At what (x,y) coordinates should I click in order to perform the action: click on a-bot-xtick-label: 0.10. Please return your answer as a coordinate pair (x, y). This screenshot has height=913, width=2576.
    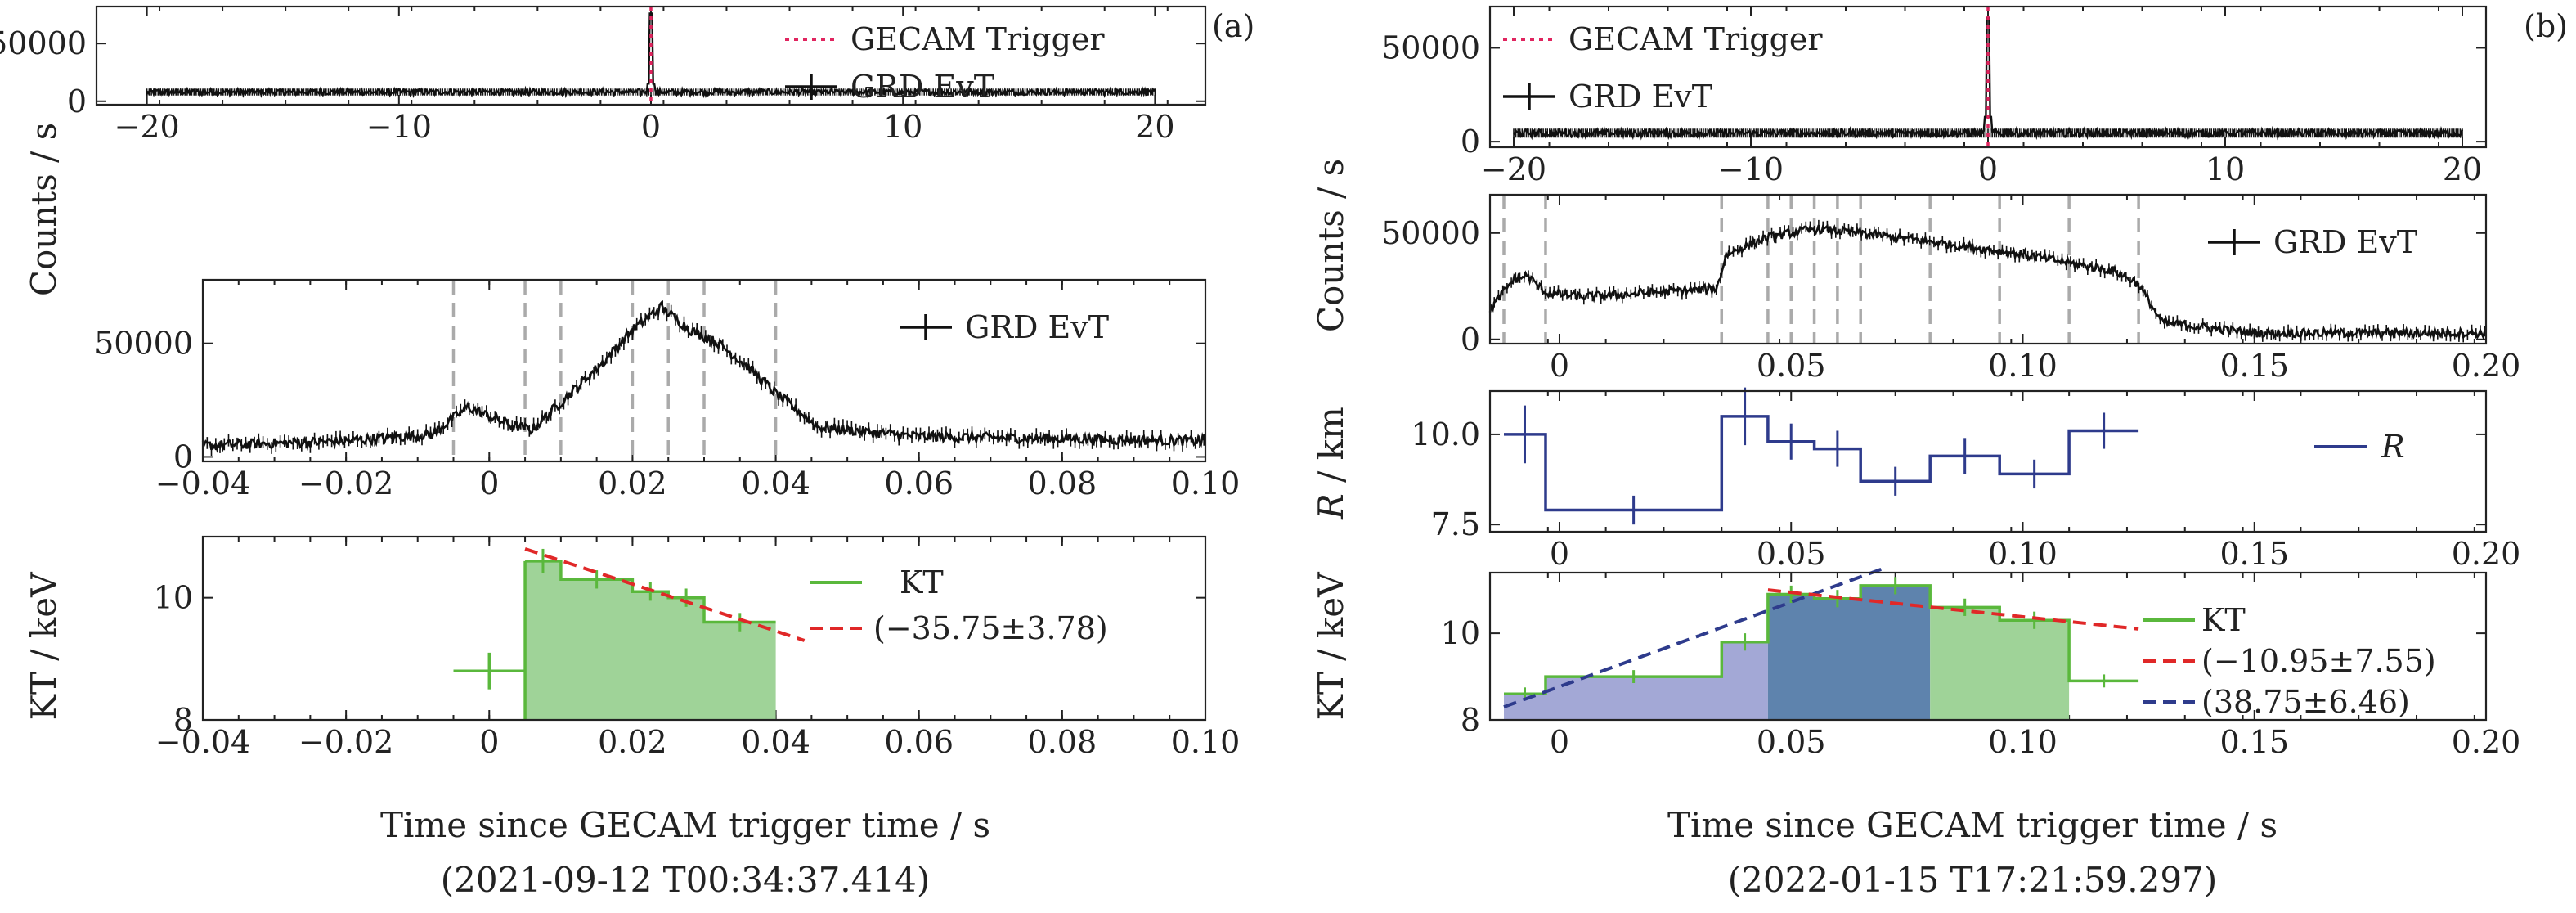
    Looking at the image, I should click on (1206, 742).